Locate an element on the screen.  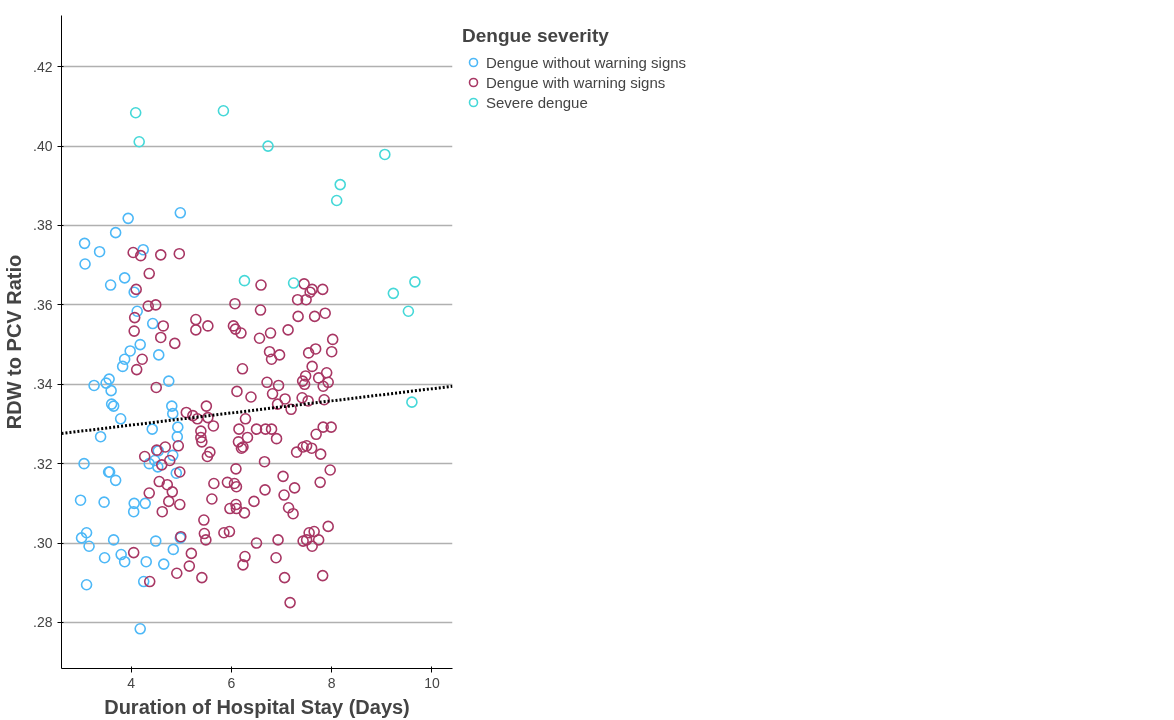
legend-label: Dengue without warning signs is located at coordinates (586, 62).